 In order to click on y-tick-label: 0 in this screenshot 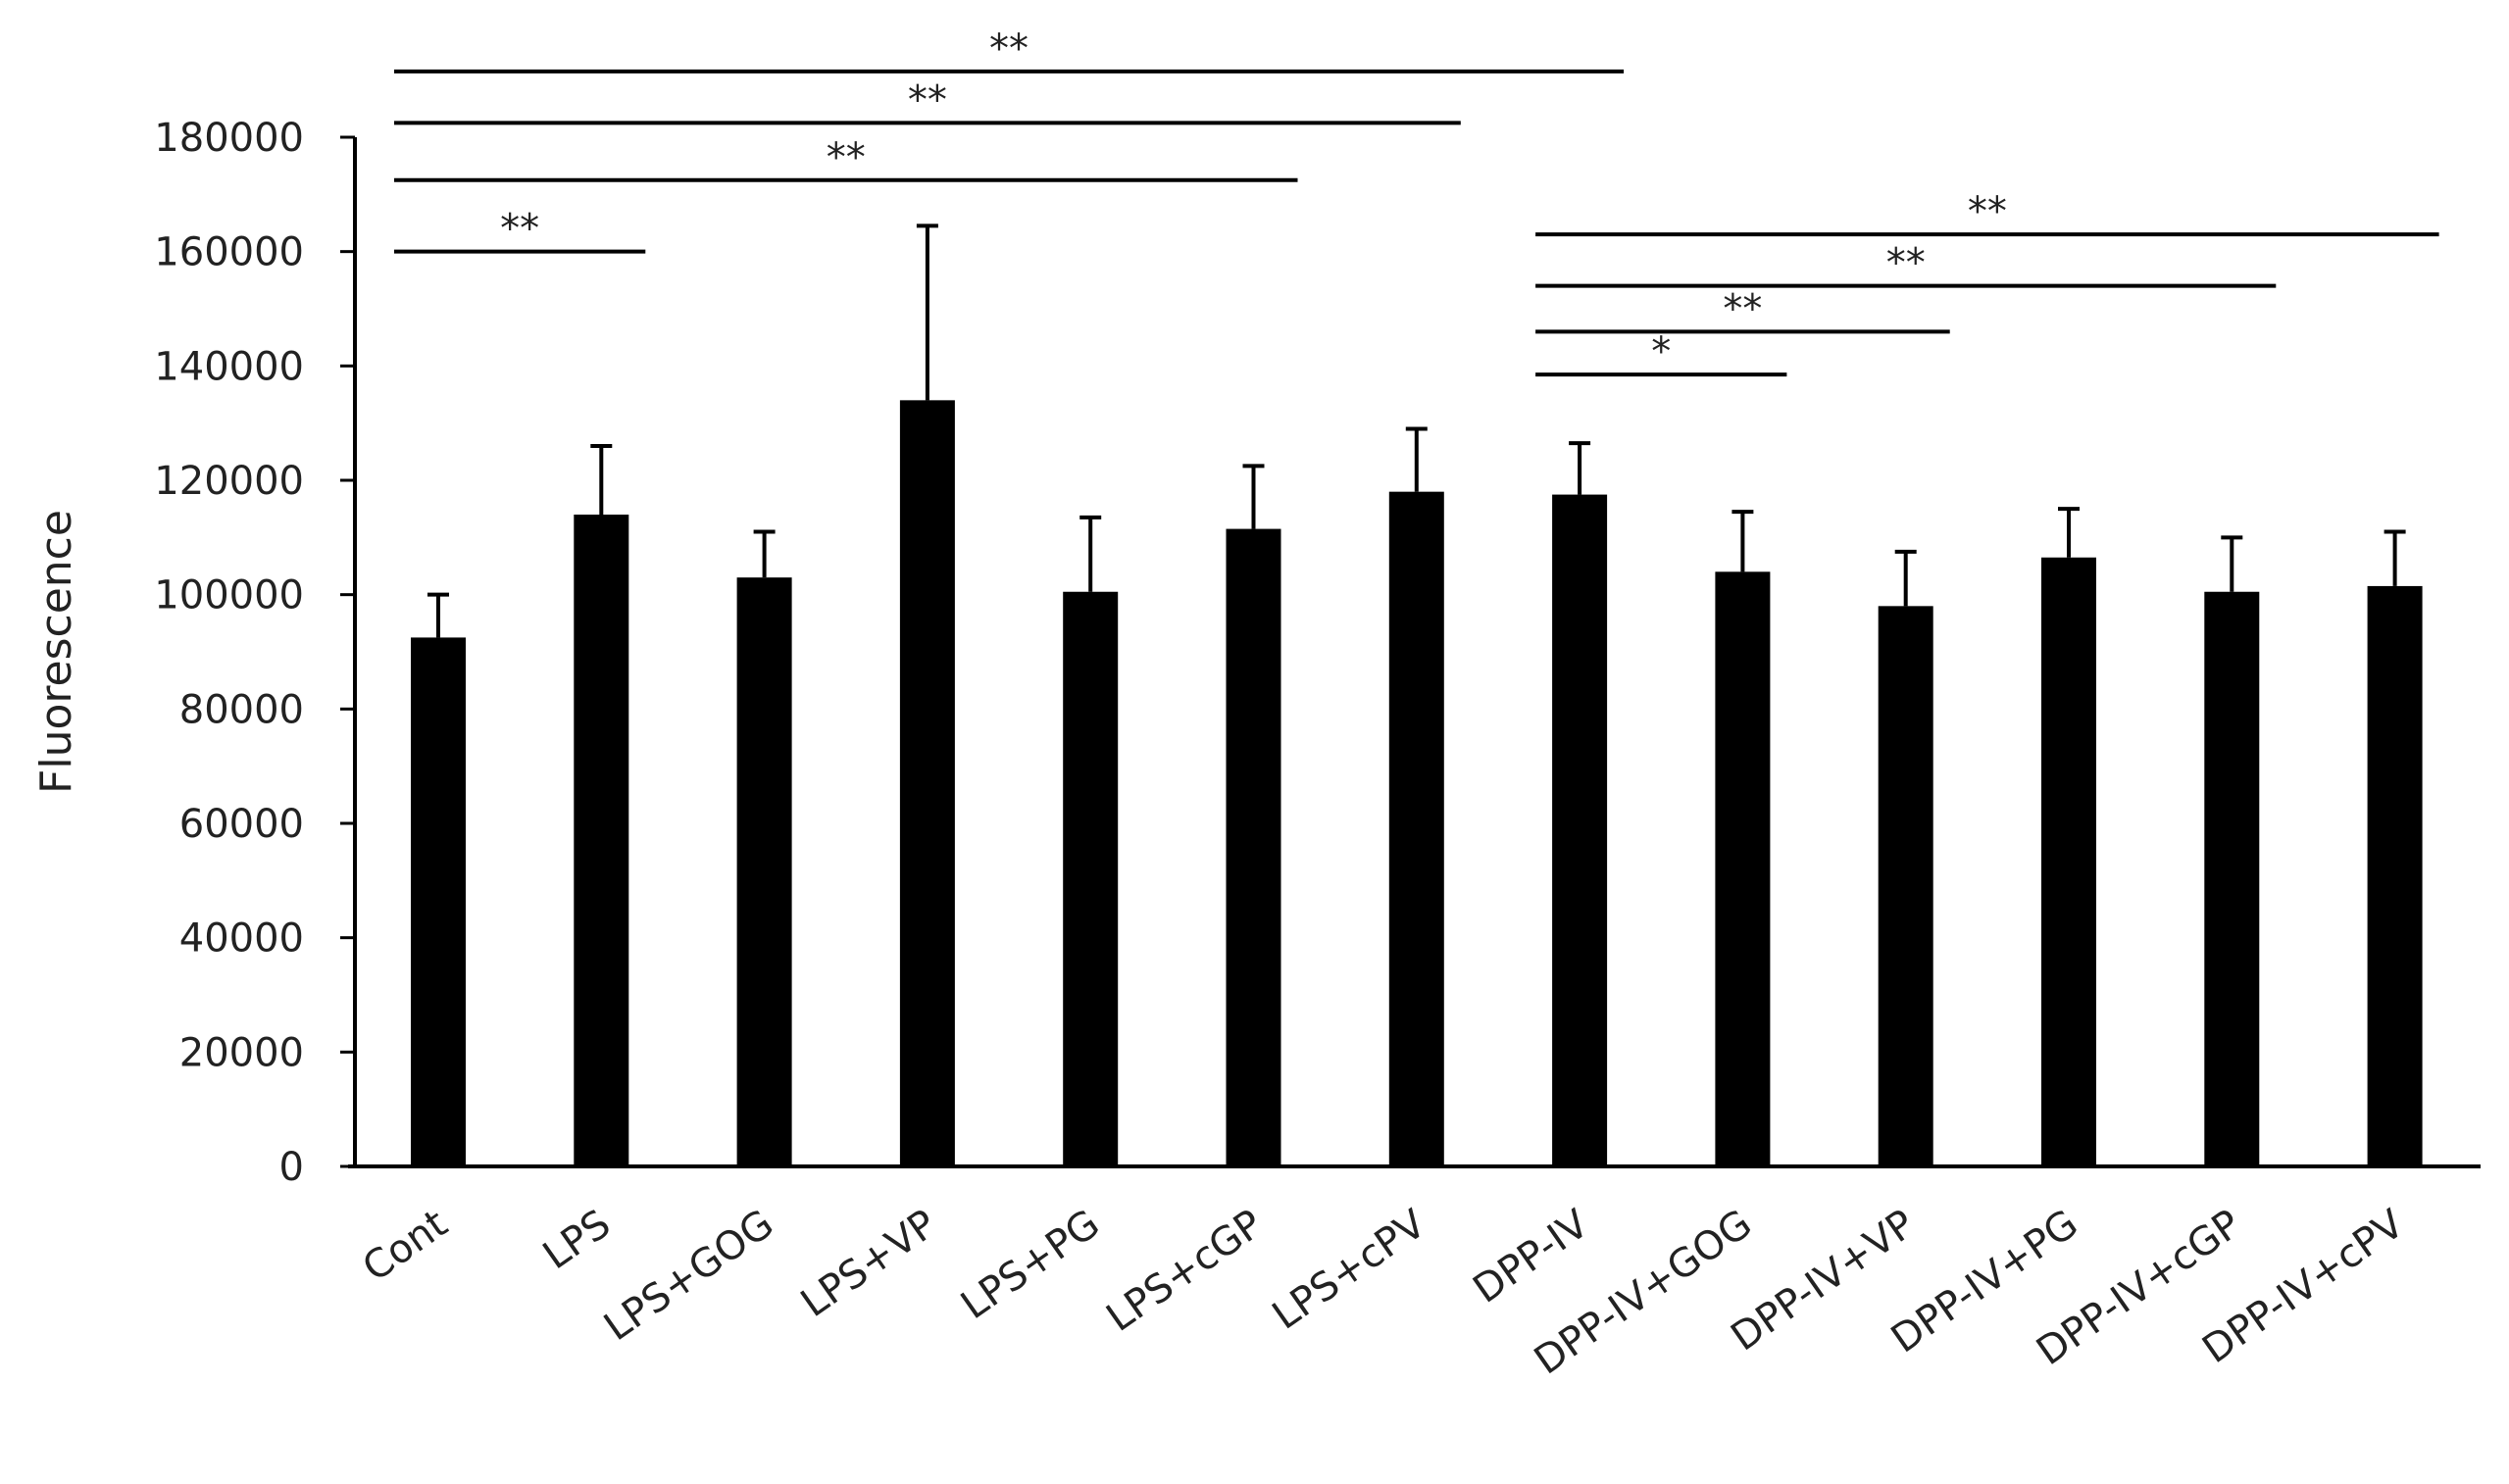, I will do `click(291, 1167)`.